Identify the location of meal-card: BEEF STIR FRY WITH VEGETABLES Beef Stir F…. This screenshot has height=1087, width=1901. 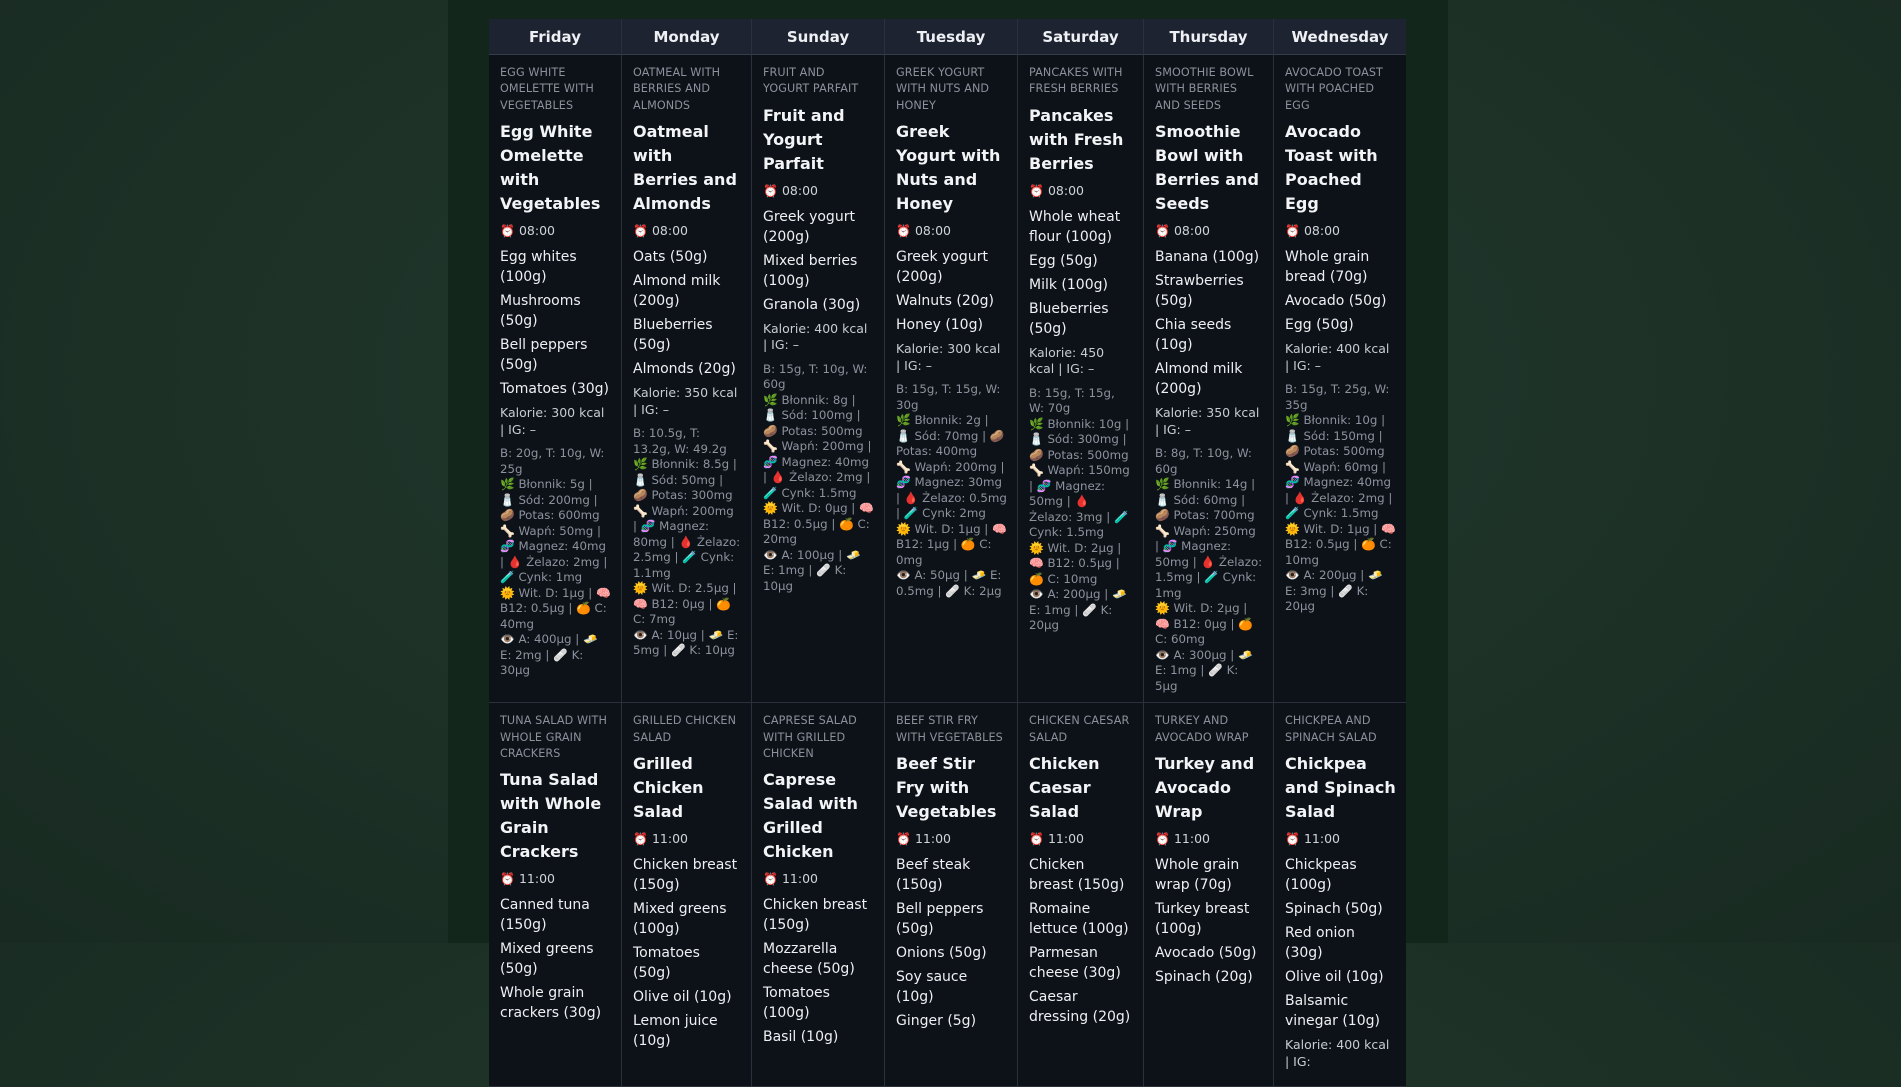
(951, 895).